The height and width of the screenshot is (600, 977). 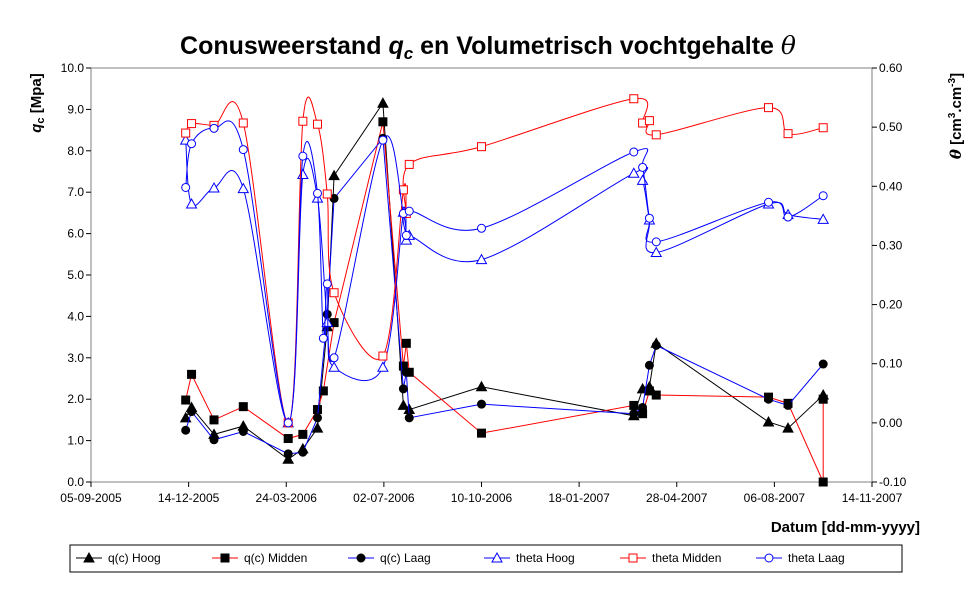 I want to click on left-tick-label: 5.0, so click(x=75, y=275).